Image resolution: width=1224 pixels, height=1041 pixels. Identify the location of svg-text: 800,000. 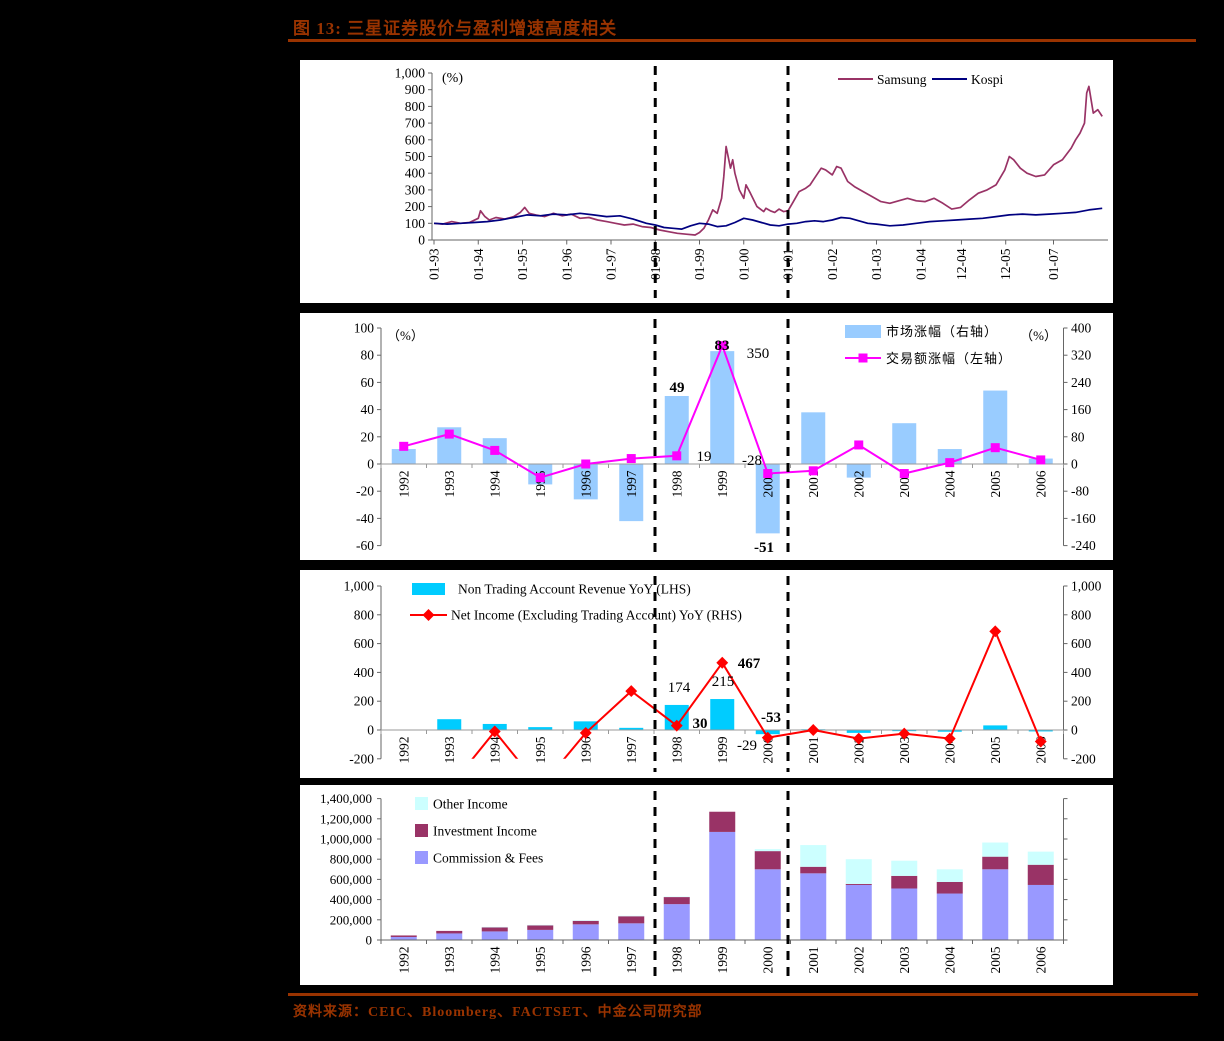
(351, 859).